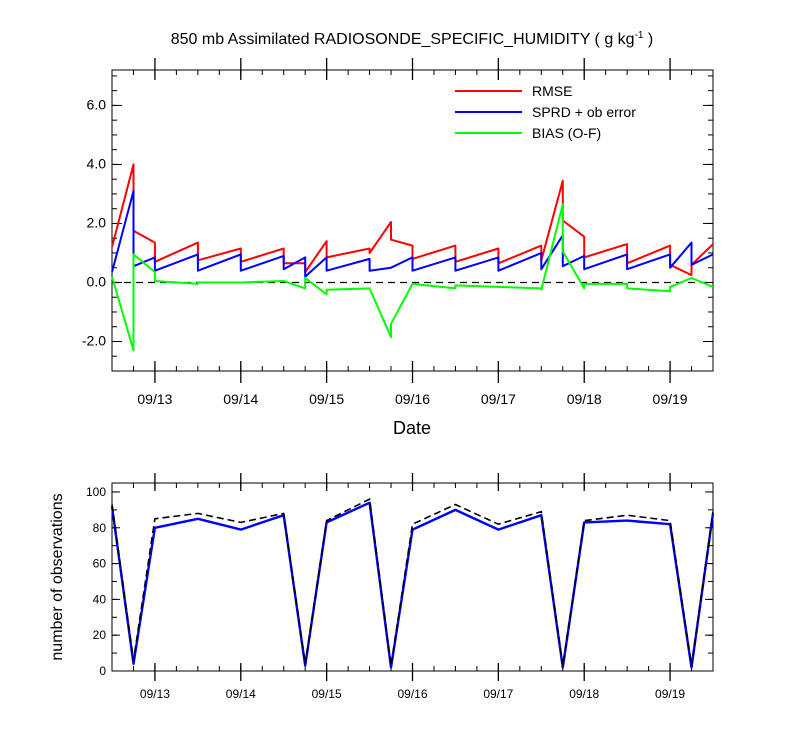  I want to click on y-tick-label: 40, so click(100, 599).